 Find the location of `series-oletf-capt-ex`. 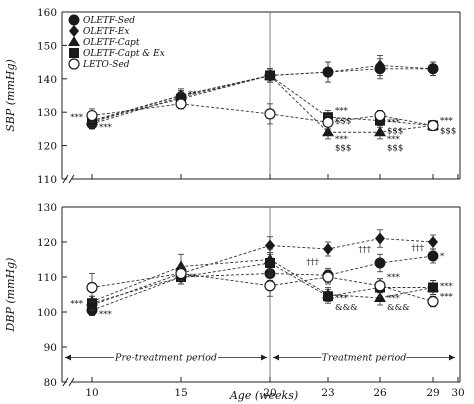

series-oletf-capt-ex is located at coordinates (262, 99).